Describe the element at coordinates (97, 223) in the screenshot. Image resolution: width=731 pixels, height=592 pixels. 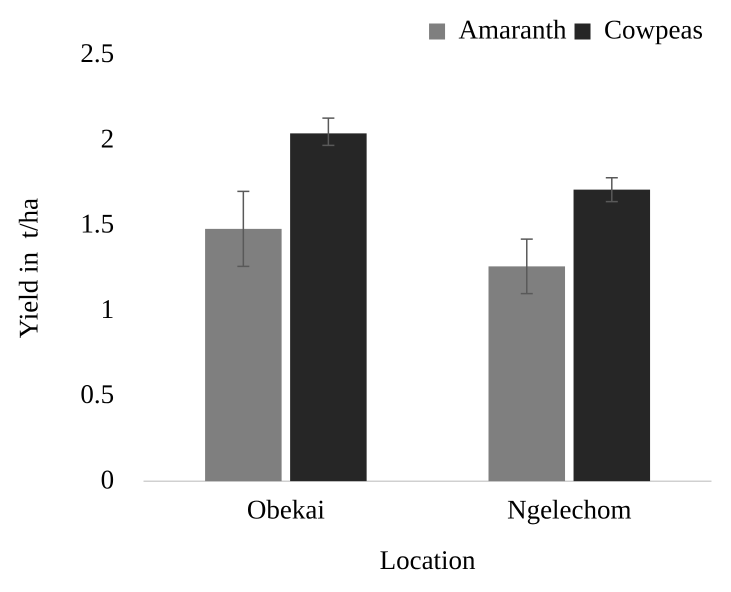
I see `y-tick-label: 1.5` at that location.